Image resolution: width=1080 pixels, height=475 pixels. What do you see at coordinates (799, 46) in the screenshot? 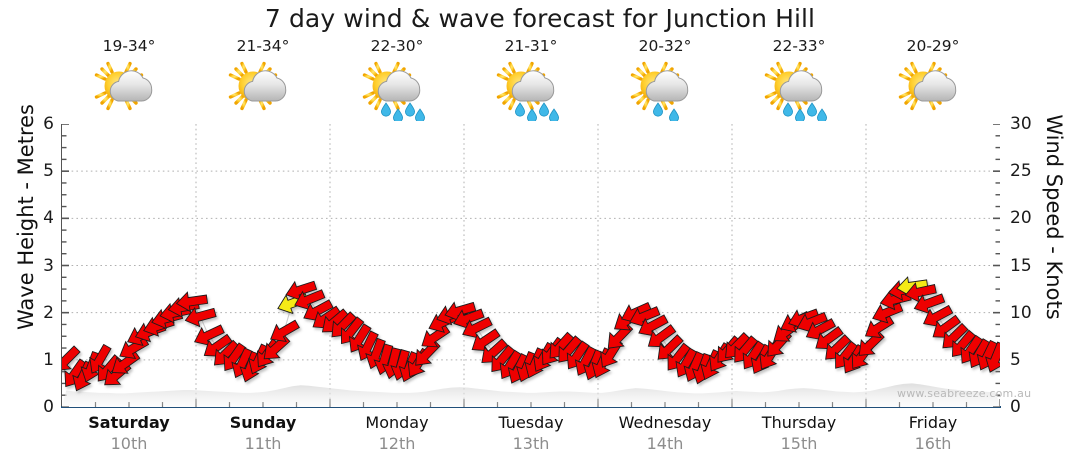
I see `temperature-range: 22-33°` at bounding box center [799, 46].